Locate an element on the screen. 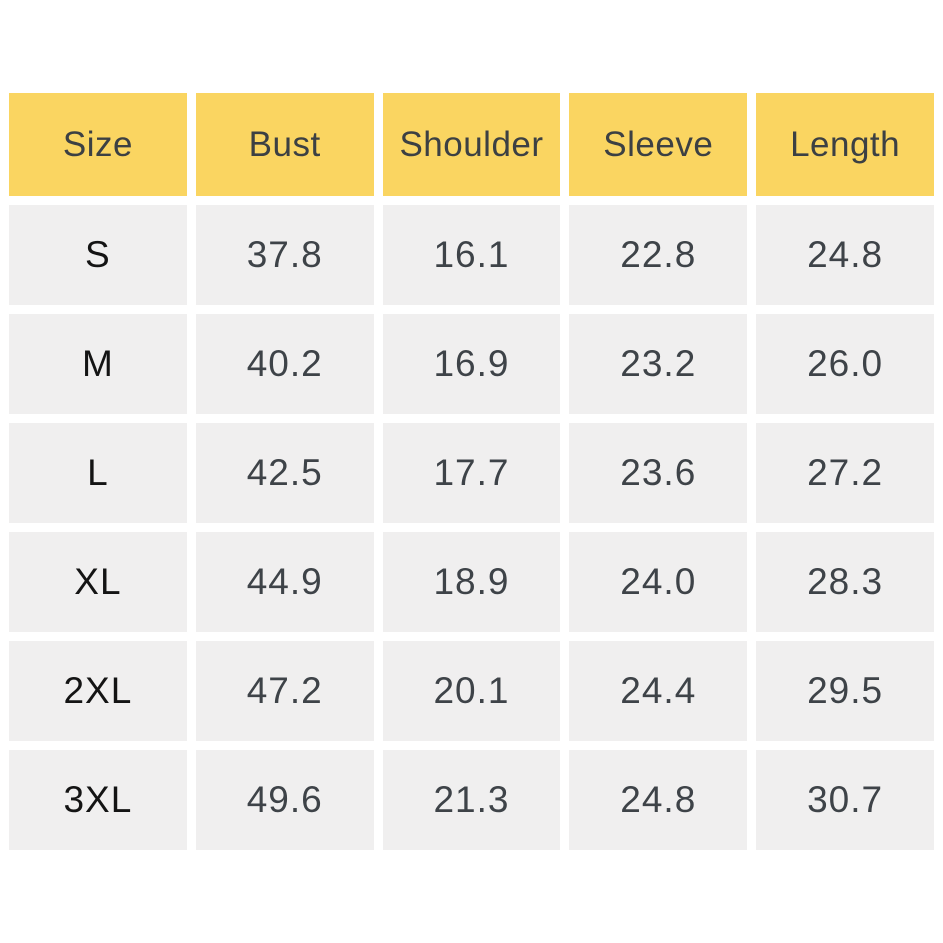  header-row: Size Bust Shoulder Sleeve Length is located at coordinates (471, 144).